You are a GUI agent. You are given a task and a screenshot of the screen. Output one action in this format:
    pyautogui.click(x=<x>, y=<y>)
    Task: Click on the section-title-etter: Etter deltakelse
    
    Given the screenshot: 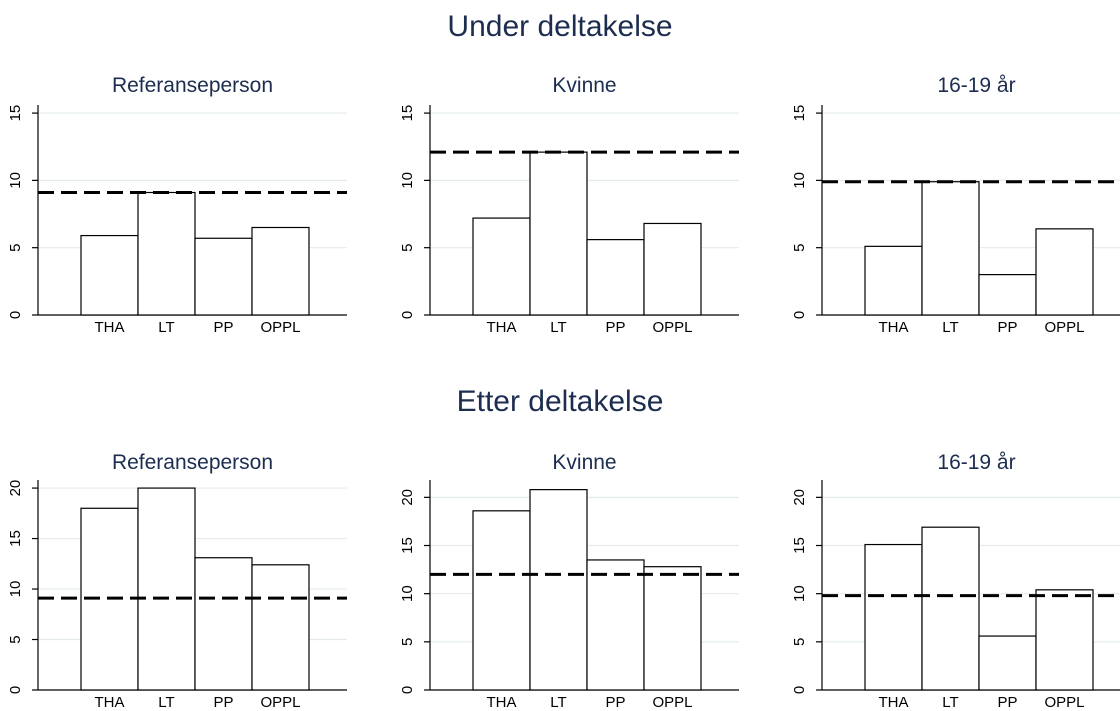 What is the action you would take?
    pyautogui.click(x=560, y=401)
    